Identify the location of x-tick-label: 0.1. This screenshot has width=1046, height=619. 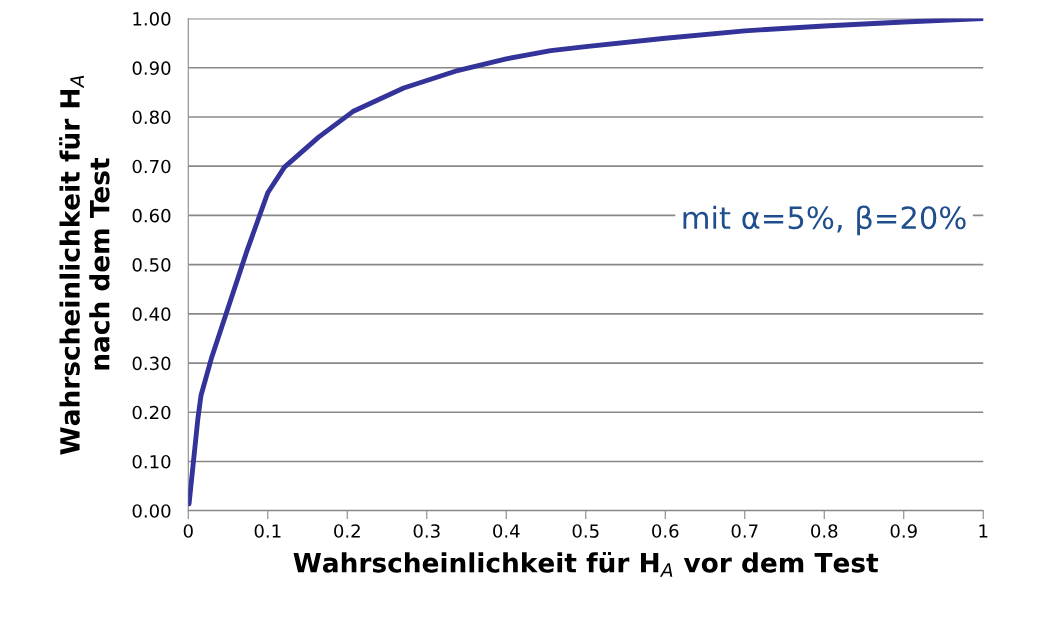
(267, 531).